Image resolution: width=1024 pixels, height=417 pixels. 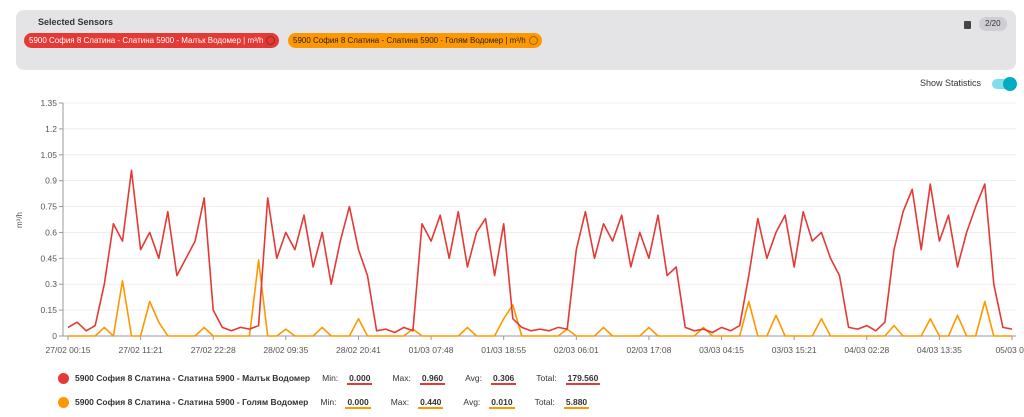 What do you see at coordinates (1009, 350) in the screenshot?
I see `x-tick-label: 05/03 02` at bounding box center [1009, 350].